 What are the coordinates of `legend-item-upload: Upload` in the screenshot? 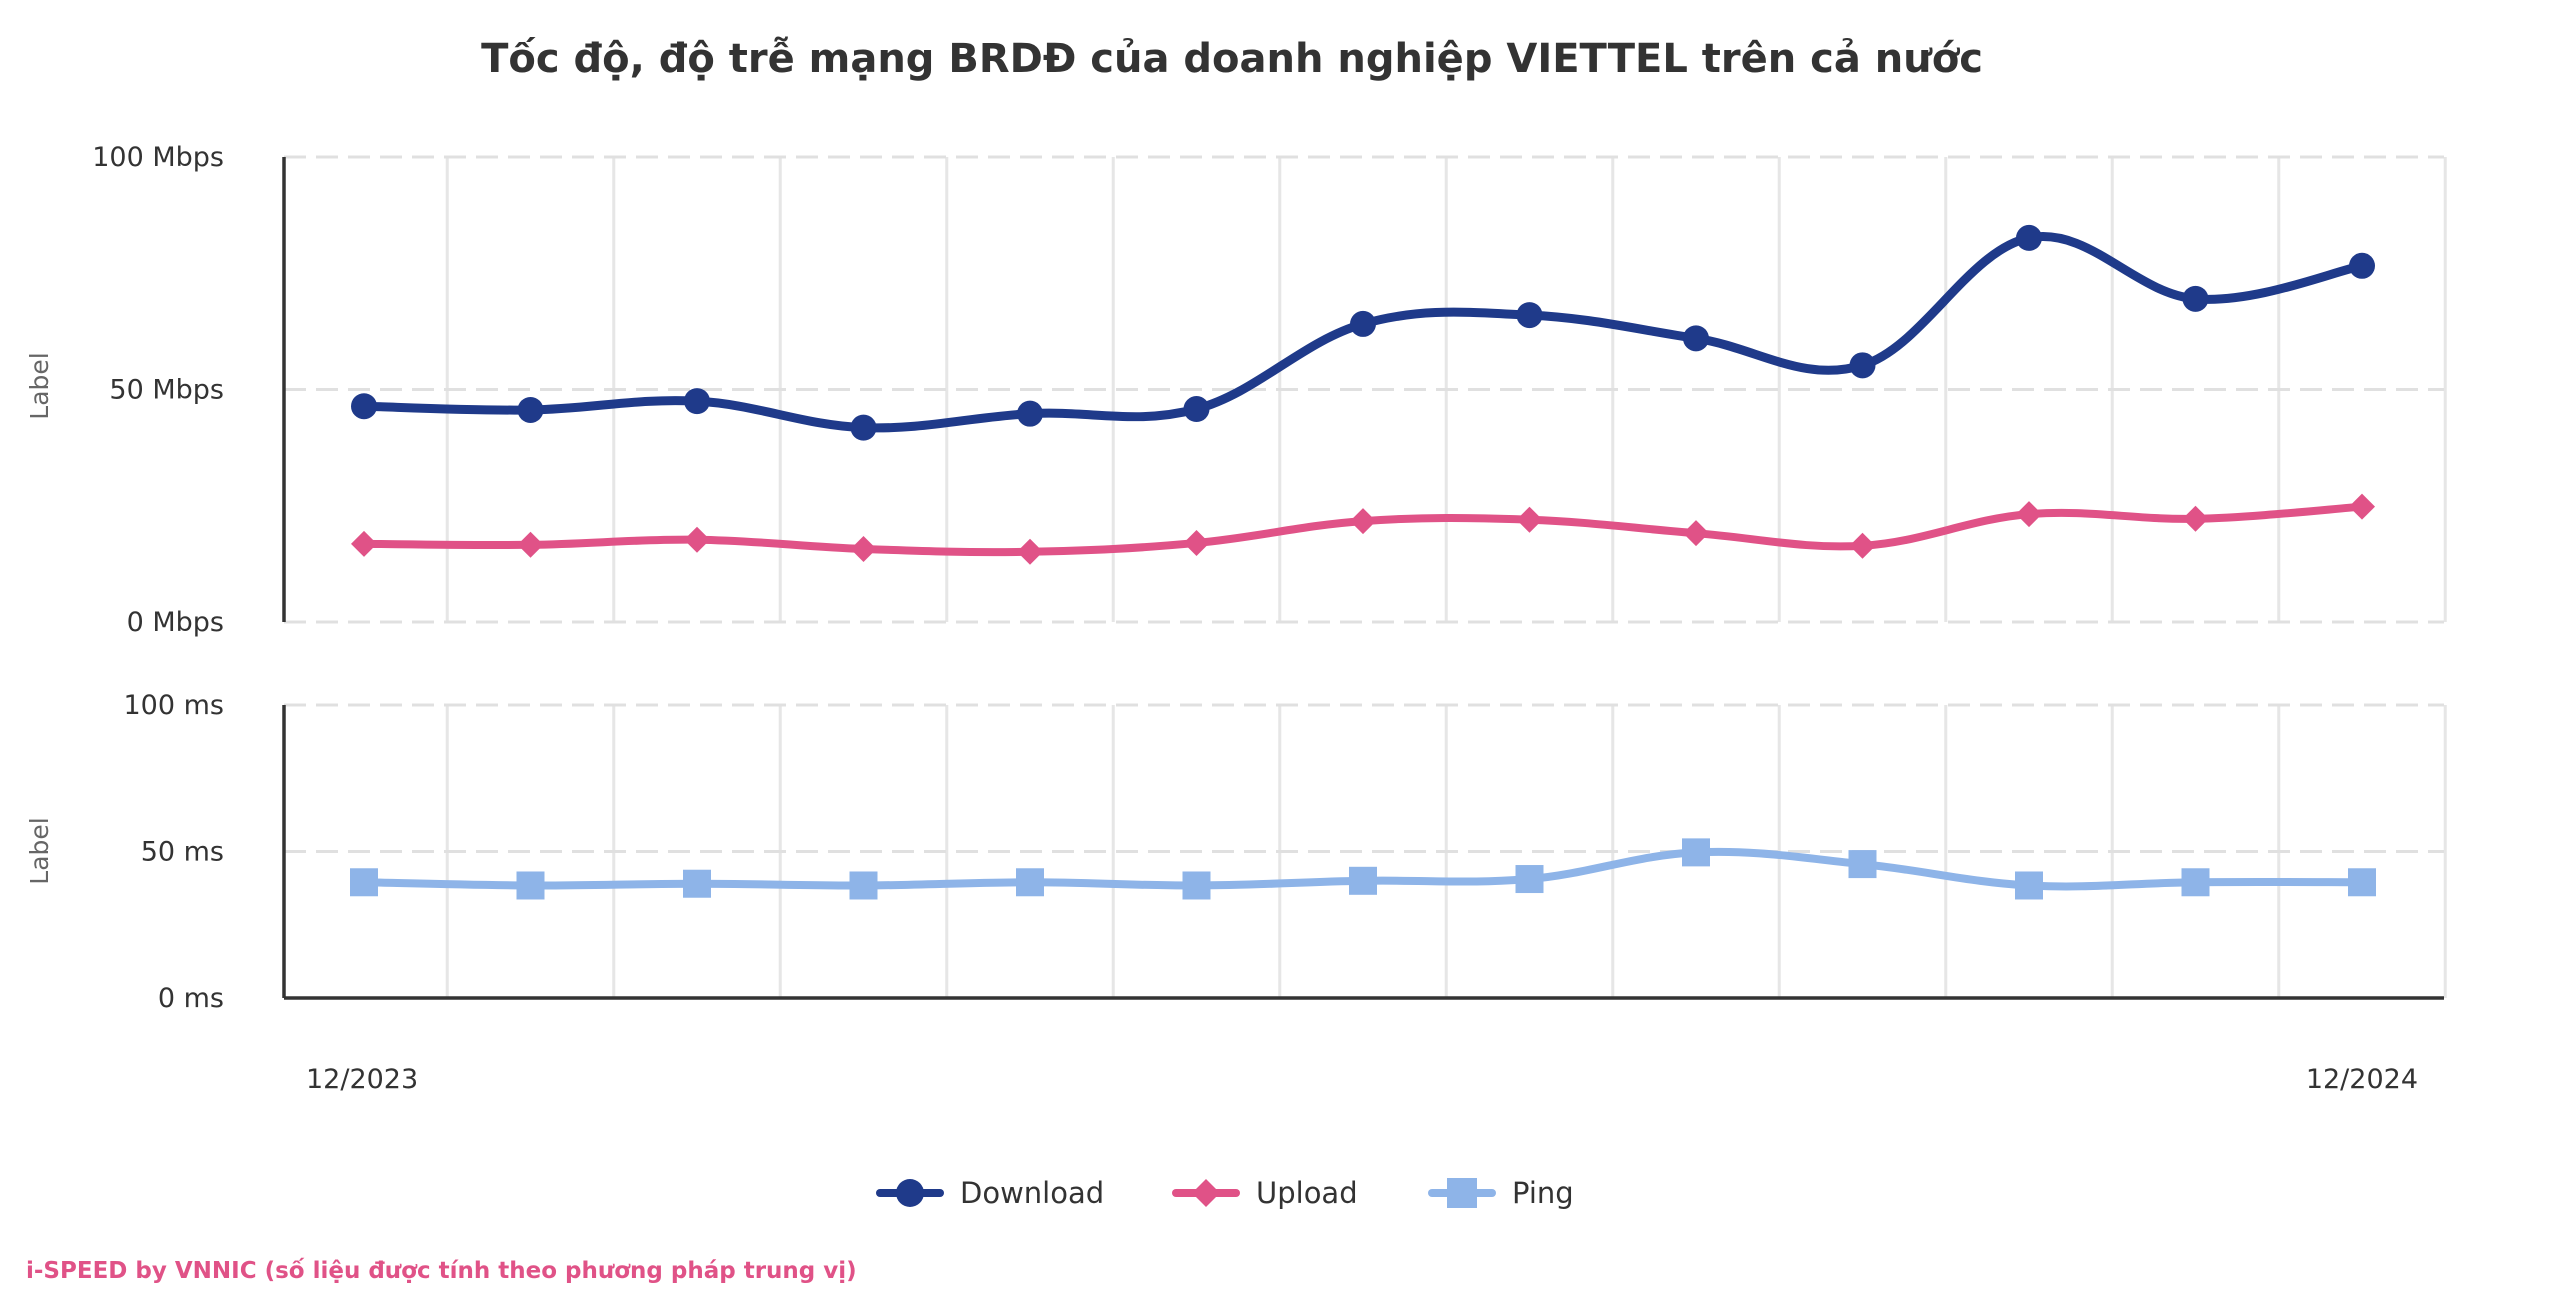 It's located at (1265, 1193).